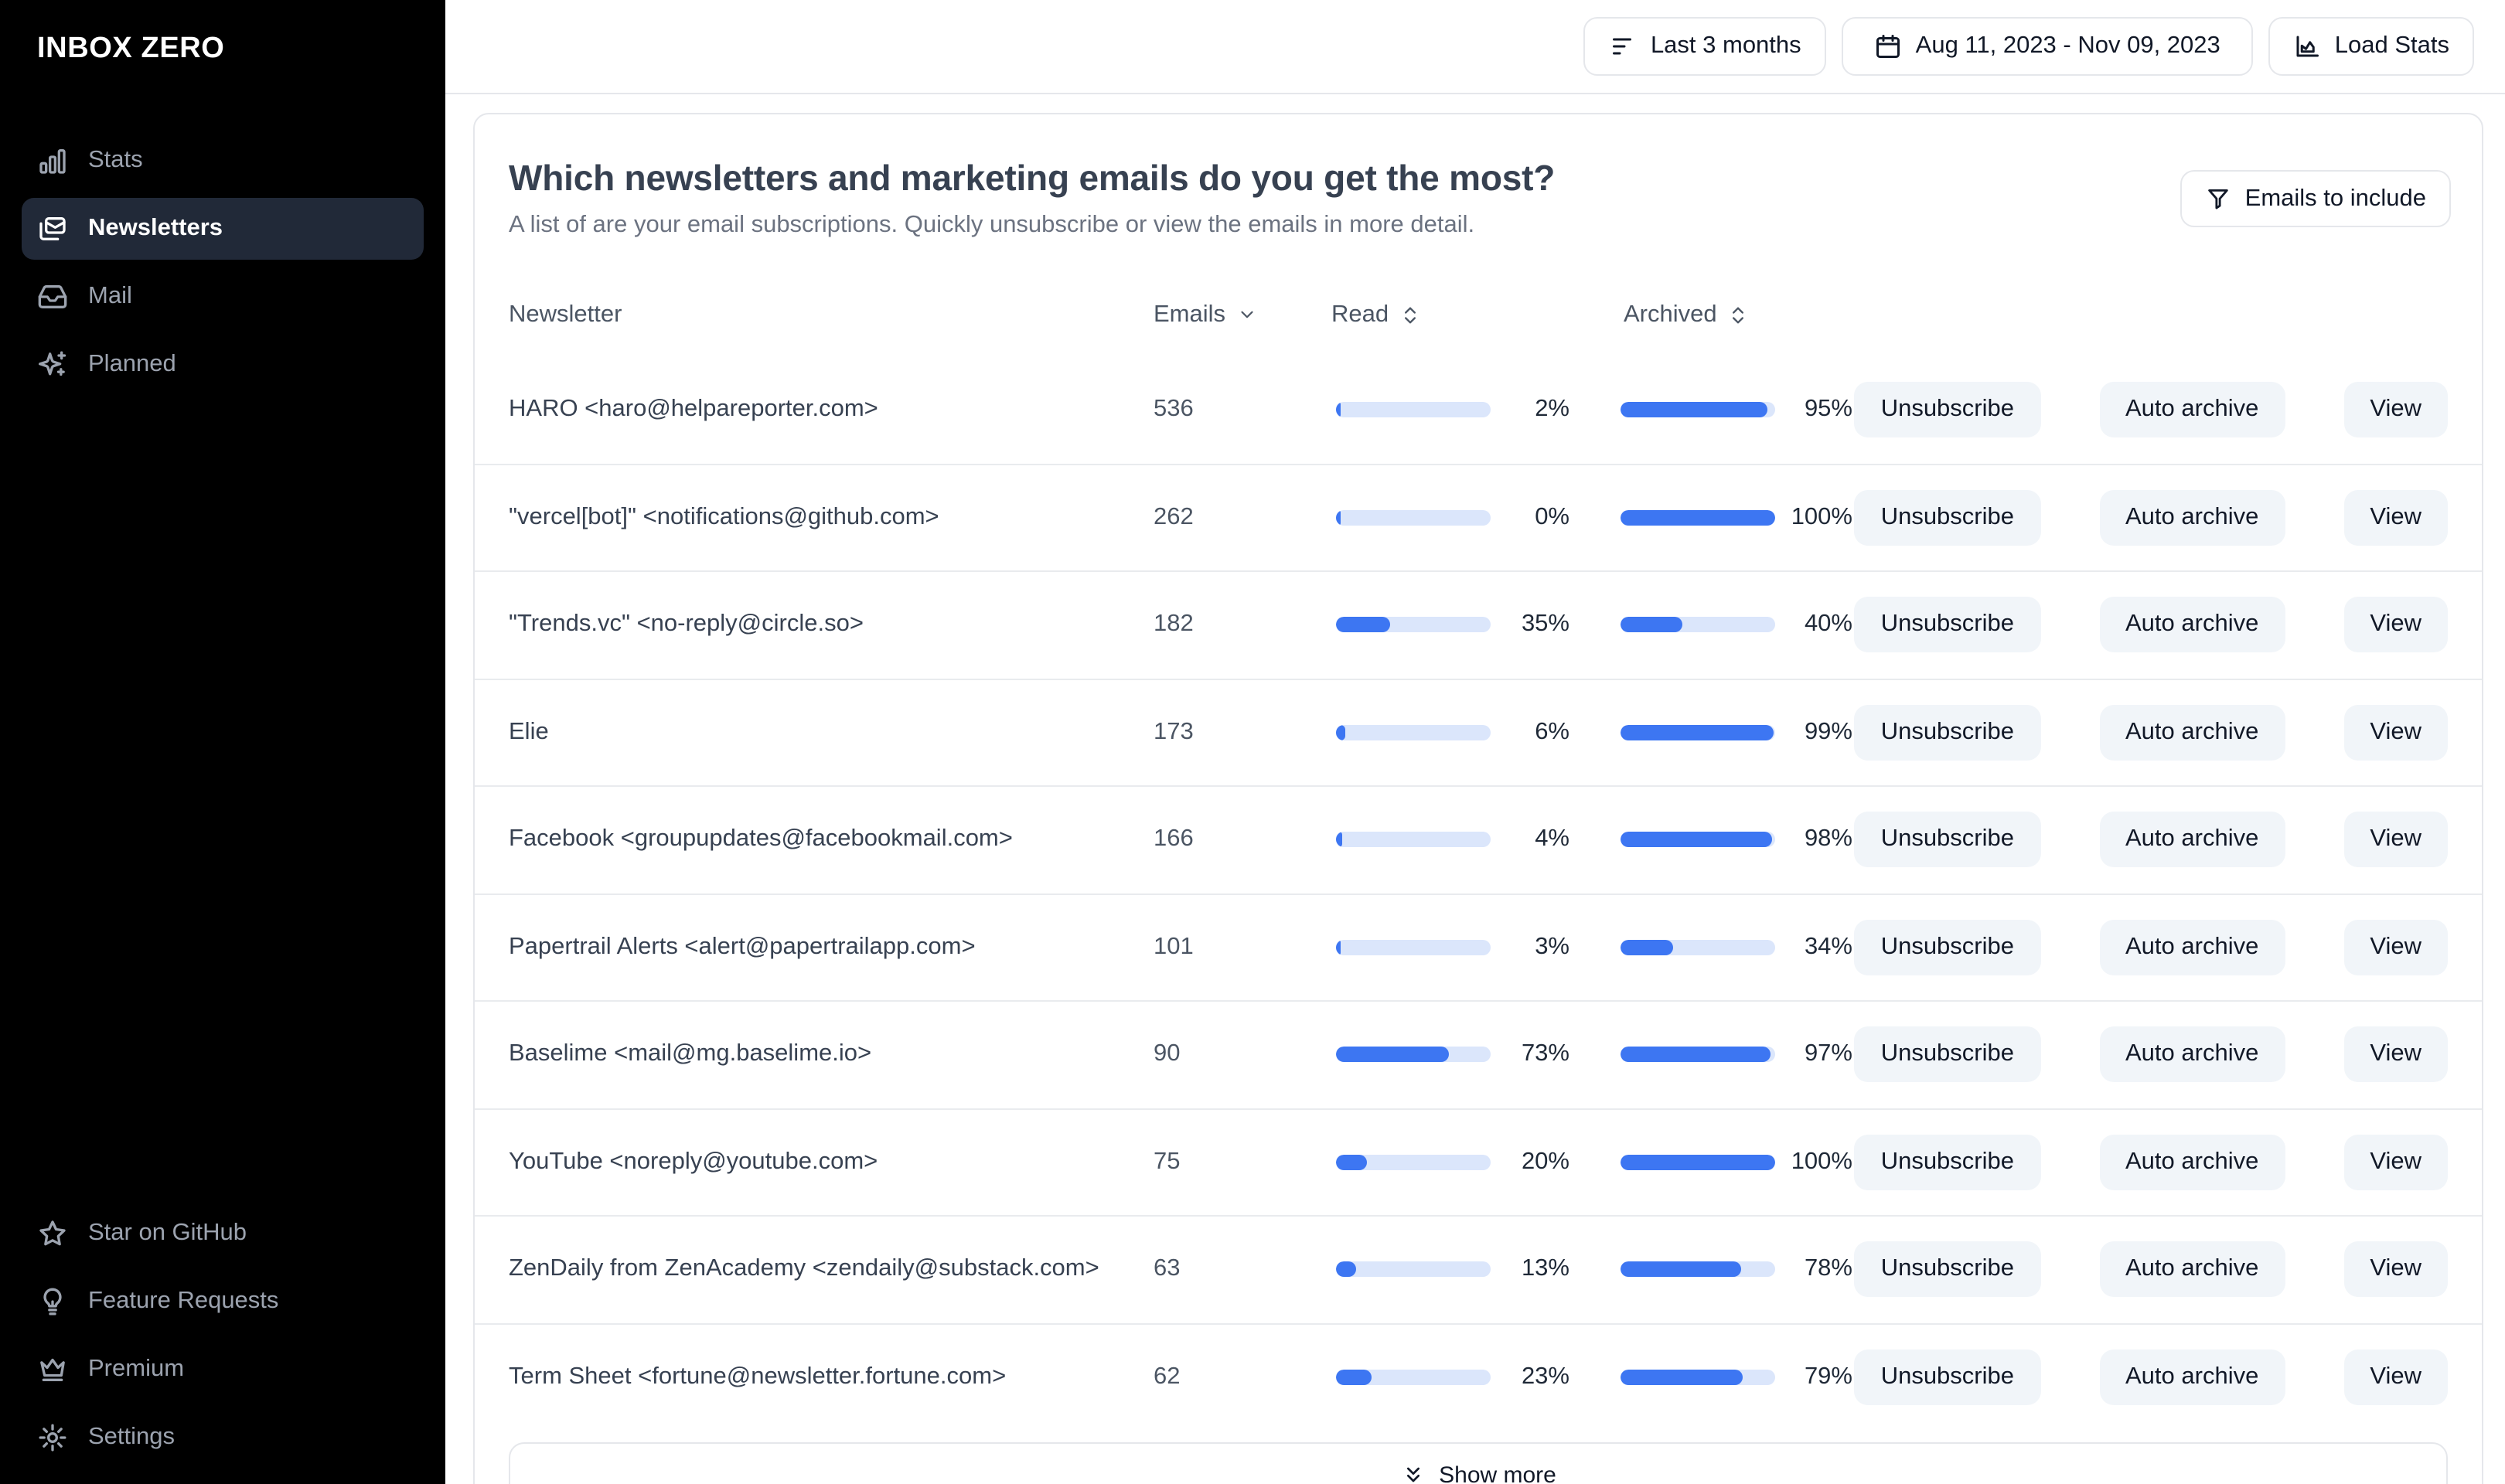 The image size is (2505, 1484). What do you see at coordinates (1436, 625) in the screenshot?
I see `read-cell: 35%` at bounding box center [1436, 625].